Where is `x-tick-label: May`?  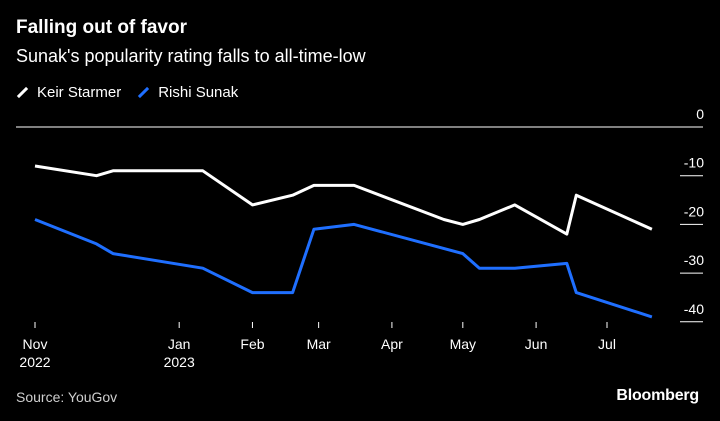 x-tick-label: May is located at coordinates (463, 344).